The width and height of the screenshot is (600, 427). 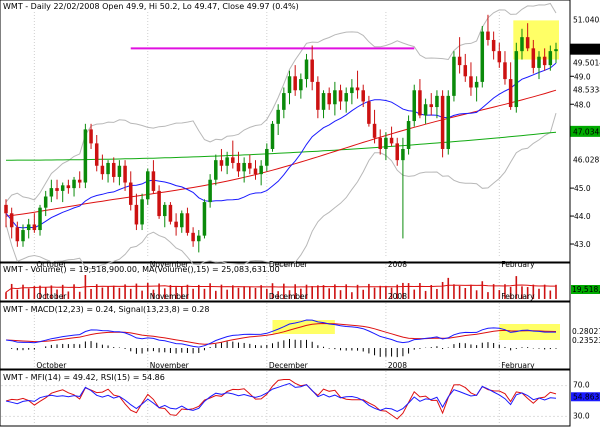 I want to click on y-tick-label: 43.0, so click(x=582, y=244).